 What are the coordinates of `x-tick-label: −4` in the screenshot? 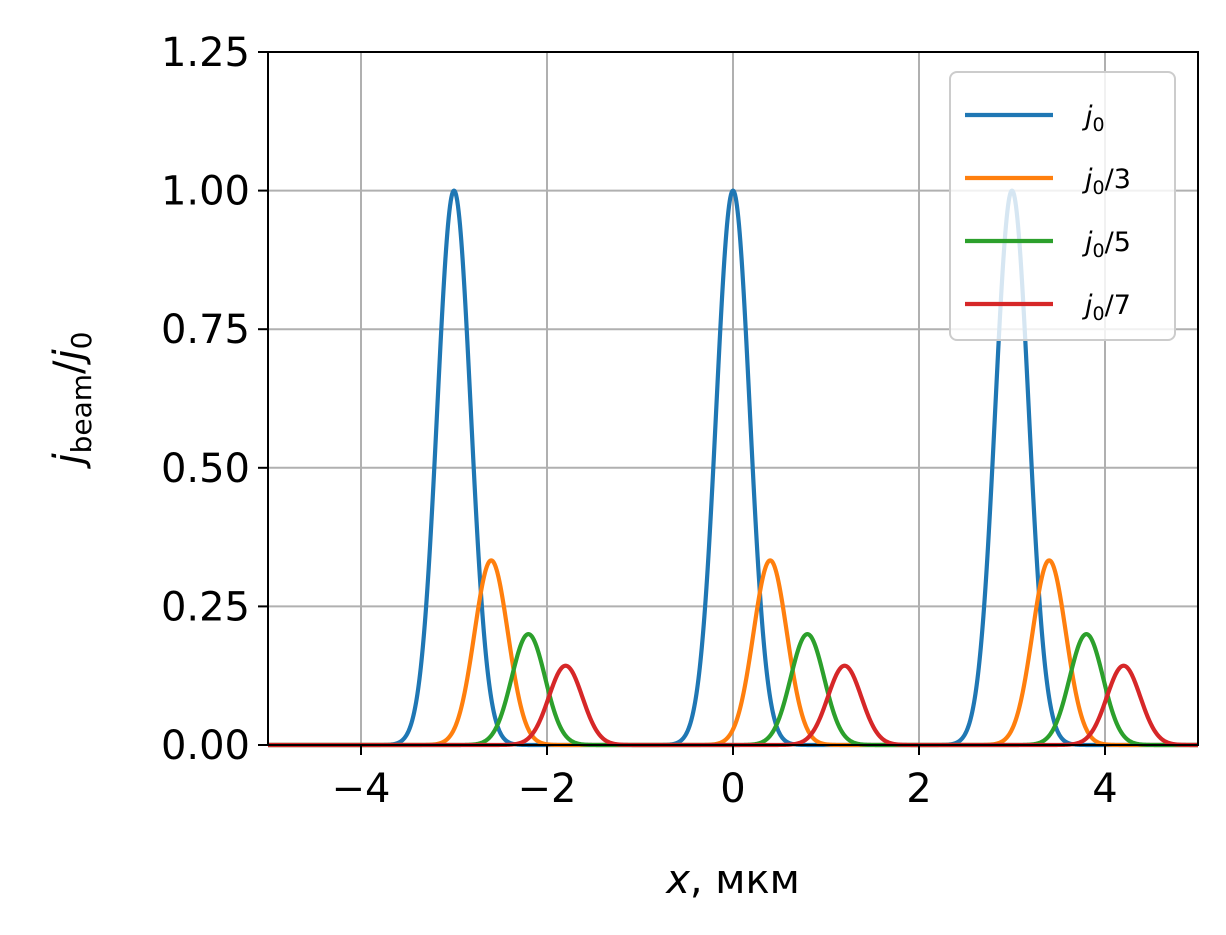 It's located at (361, 789).